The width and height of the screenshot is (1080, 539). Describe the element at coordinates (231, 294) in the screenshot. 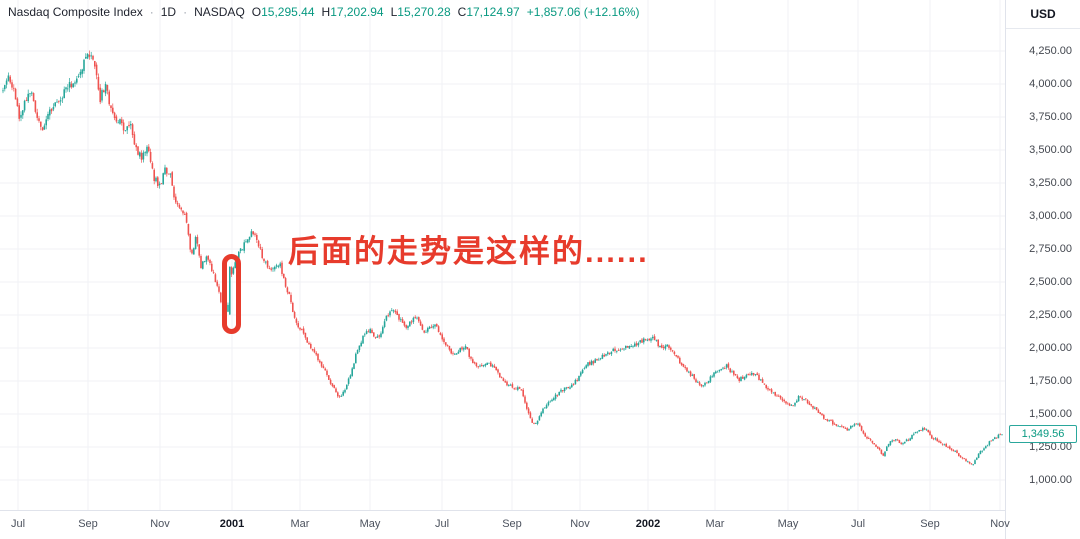

I see `annotation-highlight-rect` at that location.